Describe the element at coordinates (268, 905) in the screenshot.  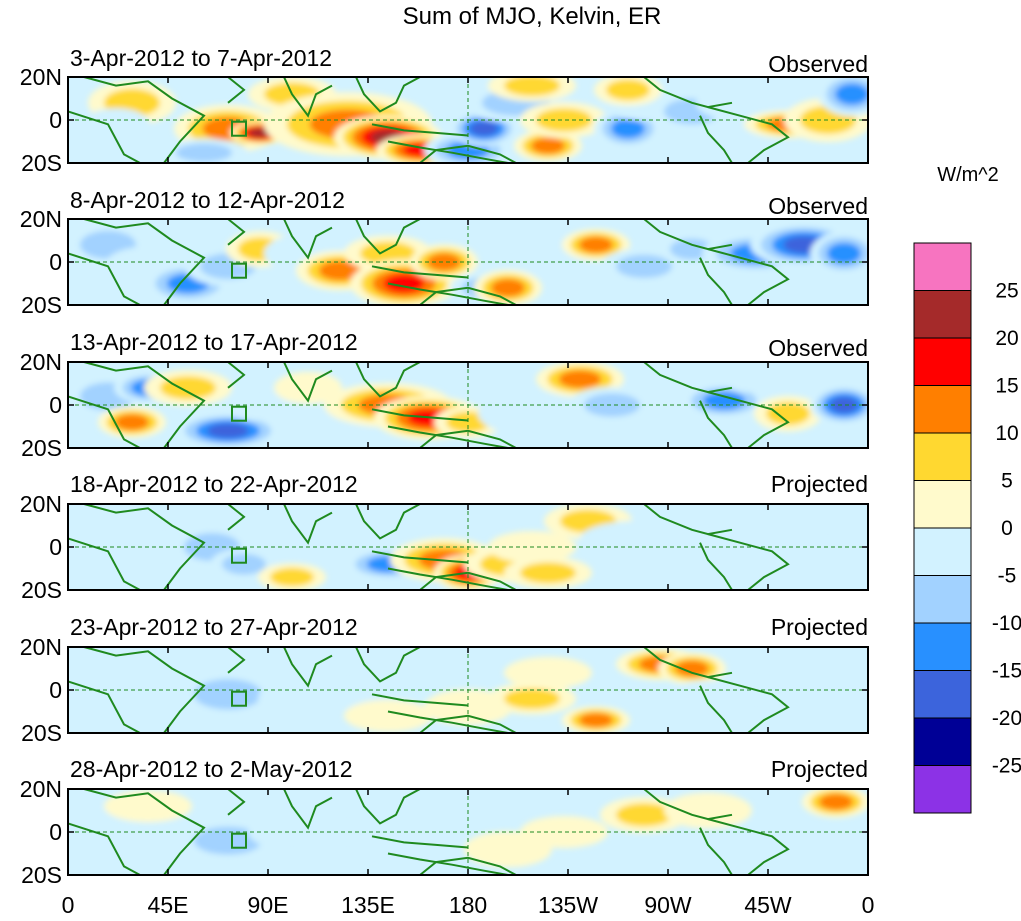
I see `lon-tick-label: 90E` at that location.